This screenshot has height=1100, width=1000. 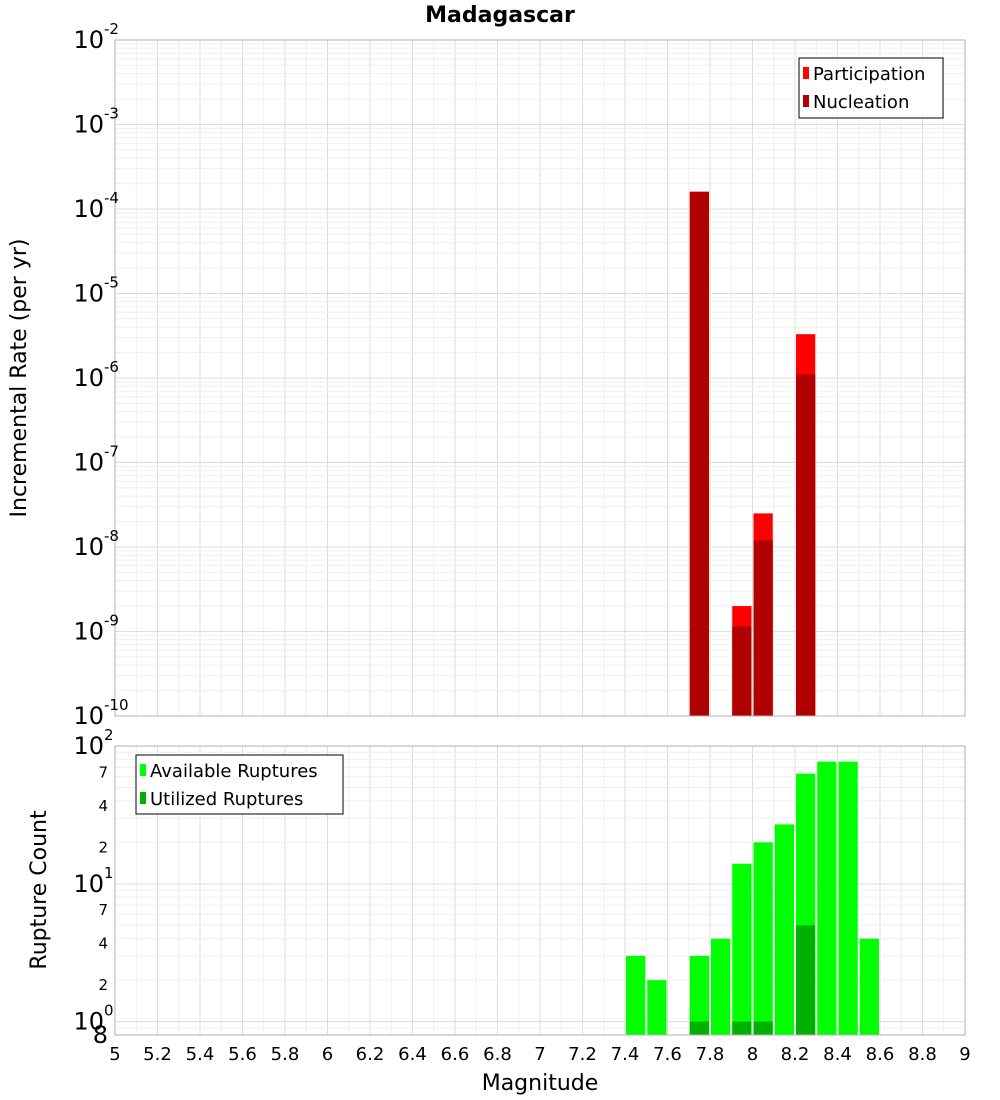 What do you see at coordinates (964, 1054) in the screenshot?
I see `x-tick-label: 9` at bounding box center [964, 1054].